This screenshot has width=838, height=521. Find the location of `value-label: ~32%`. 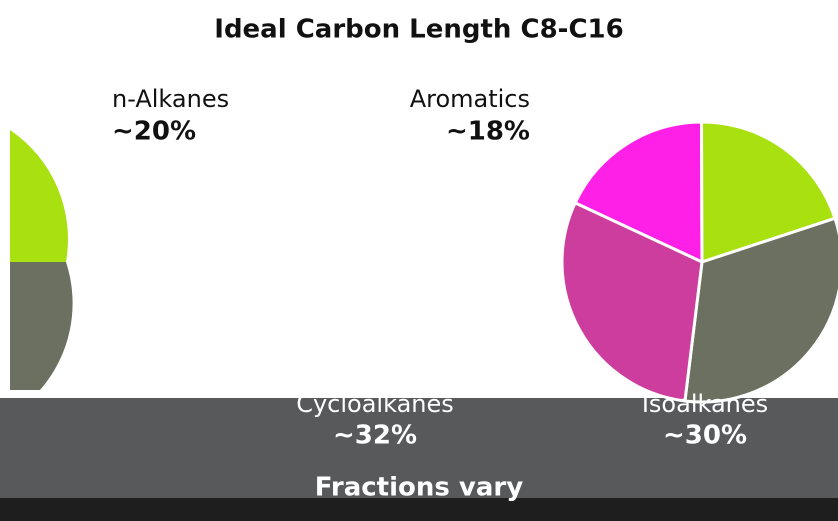

value-label: ~32% is located at coordinates (375, 436).